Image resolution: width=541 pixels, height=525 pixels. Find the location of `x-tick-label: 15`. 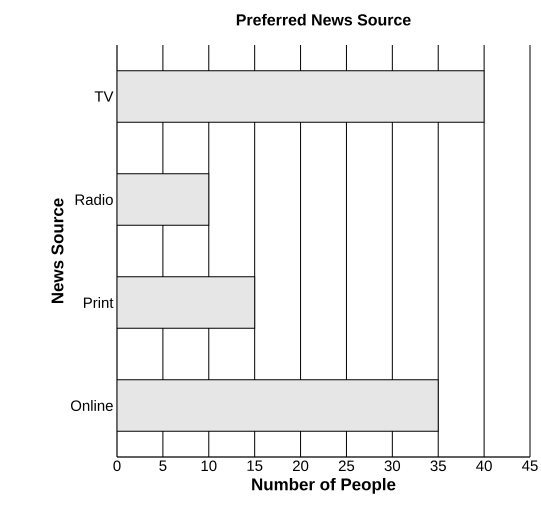

x-tick-label: 15 is located at coordinates (255, 465).